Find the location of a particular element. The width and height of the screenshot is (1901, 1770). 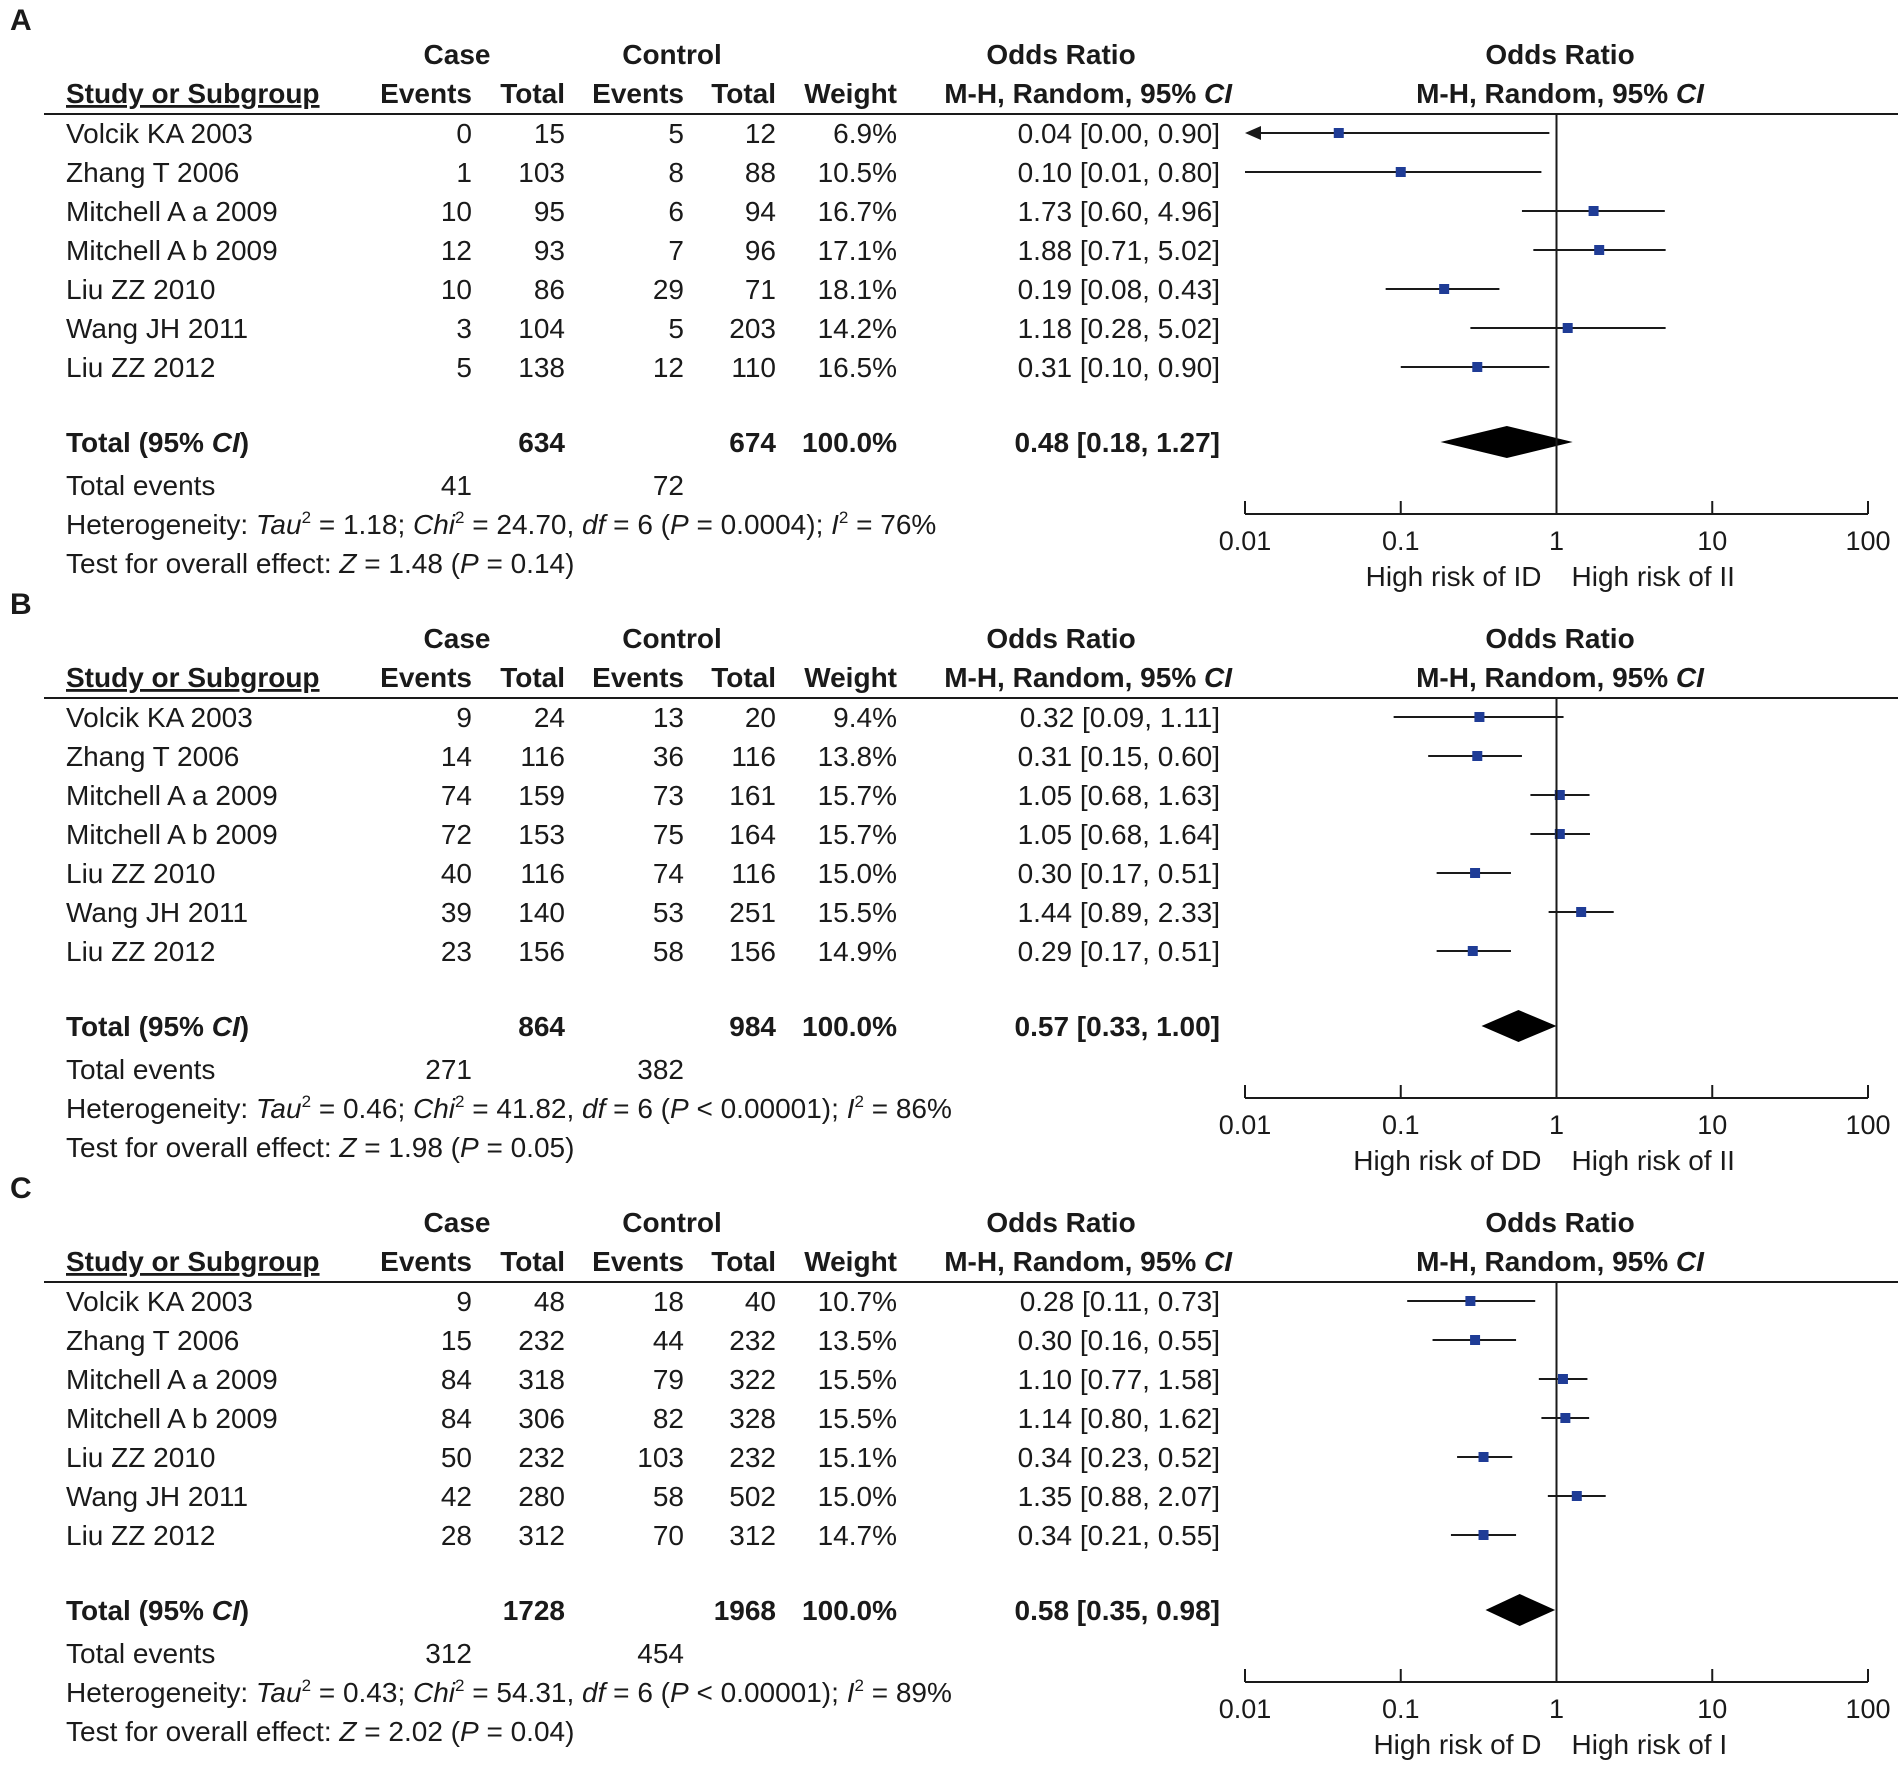

control-events-header: Events is located at coordinates (638, 93).